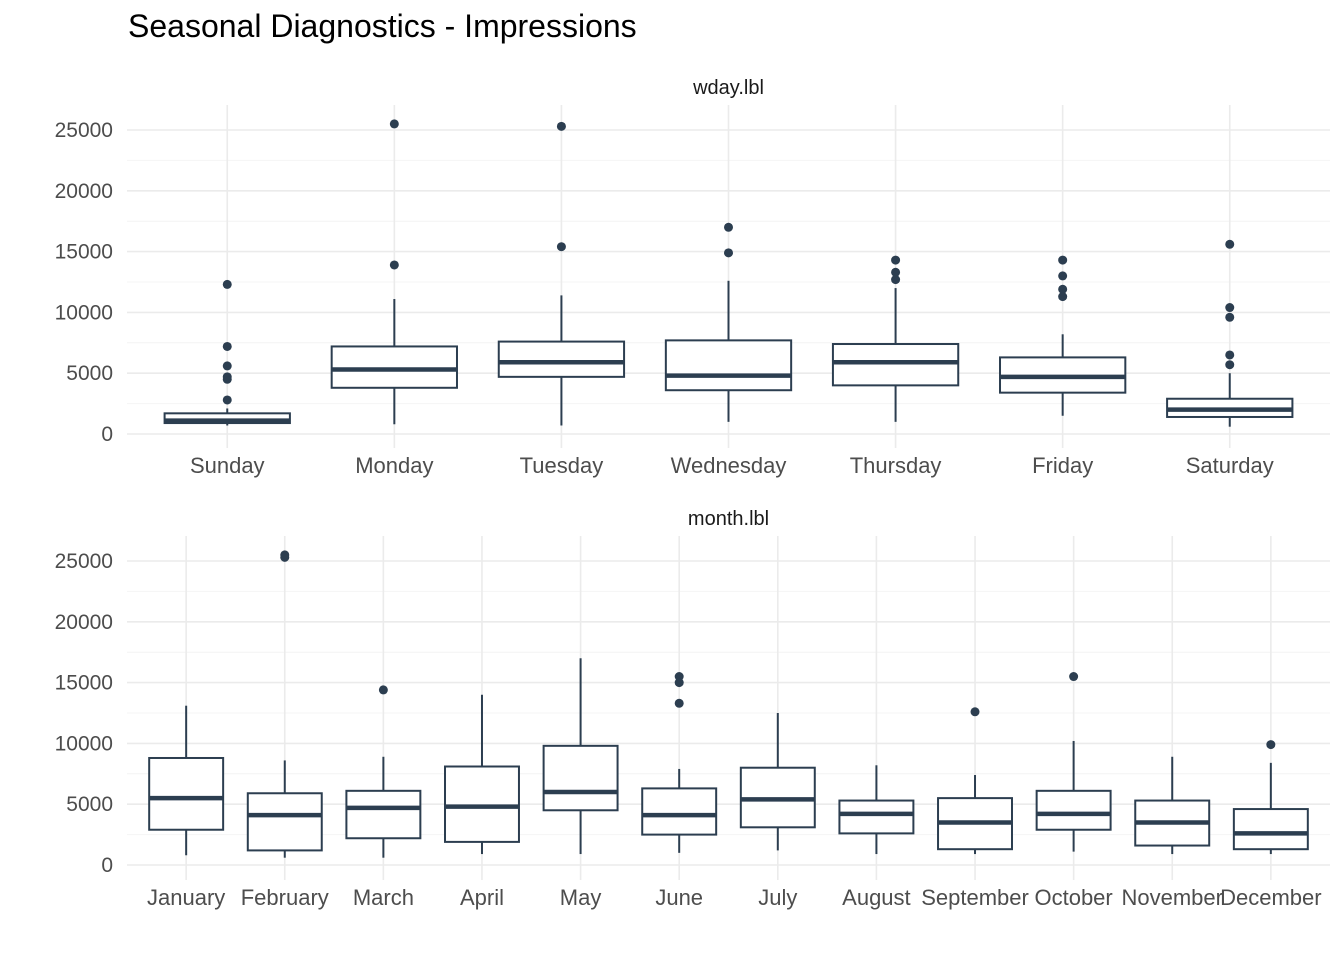  Describe the element at coordinates (728, 519) in the screenshot. I see `panel-strip-label: month.lbl` at that location.